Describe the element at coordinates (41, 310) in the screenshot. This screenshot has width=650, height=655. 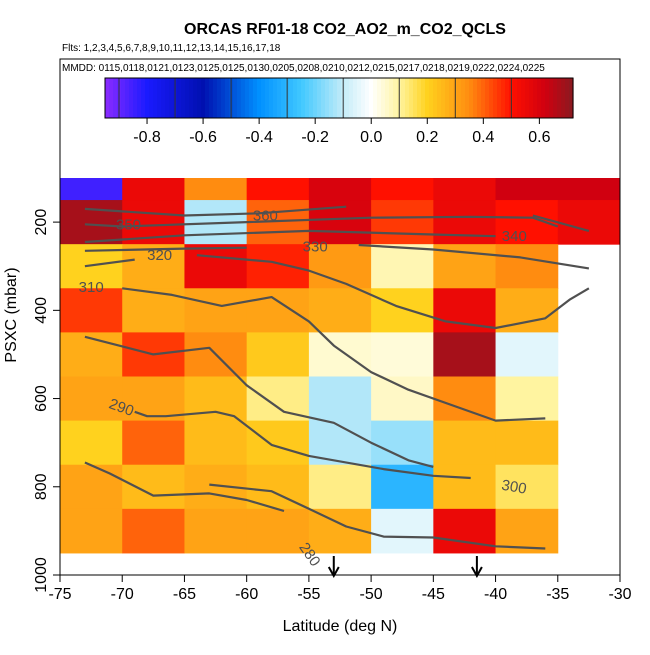
I see `y-tick-label: 400` at that location.